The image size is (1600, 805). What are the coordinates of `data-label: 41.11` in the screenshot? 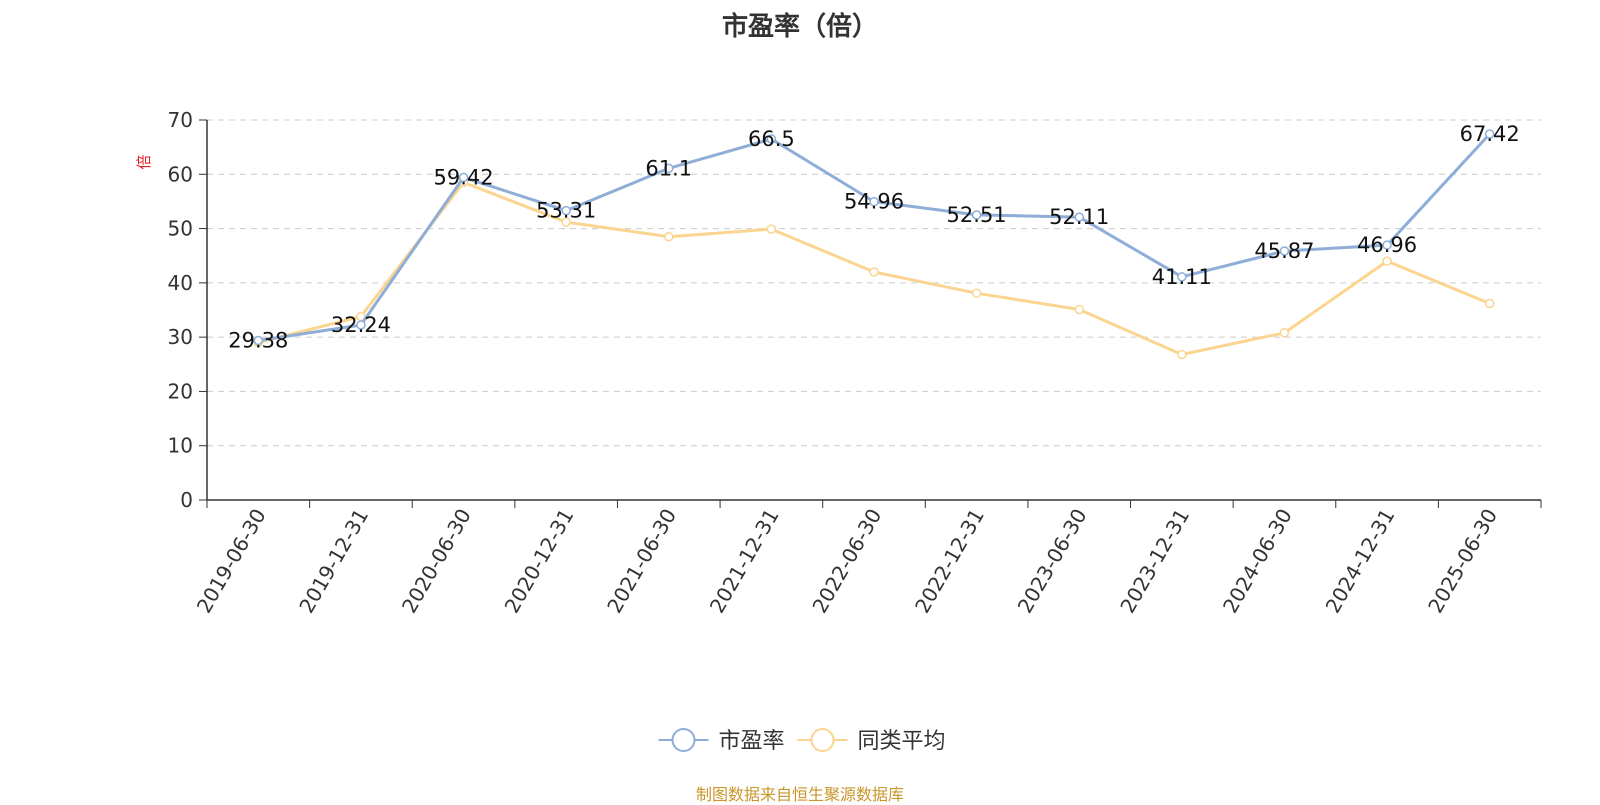 It's located at (1182, 277).